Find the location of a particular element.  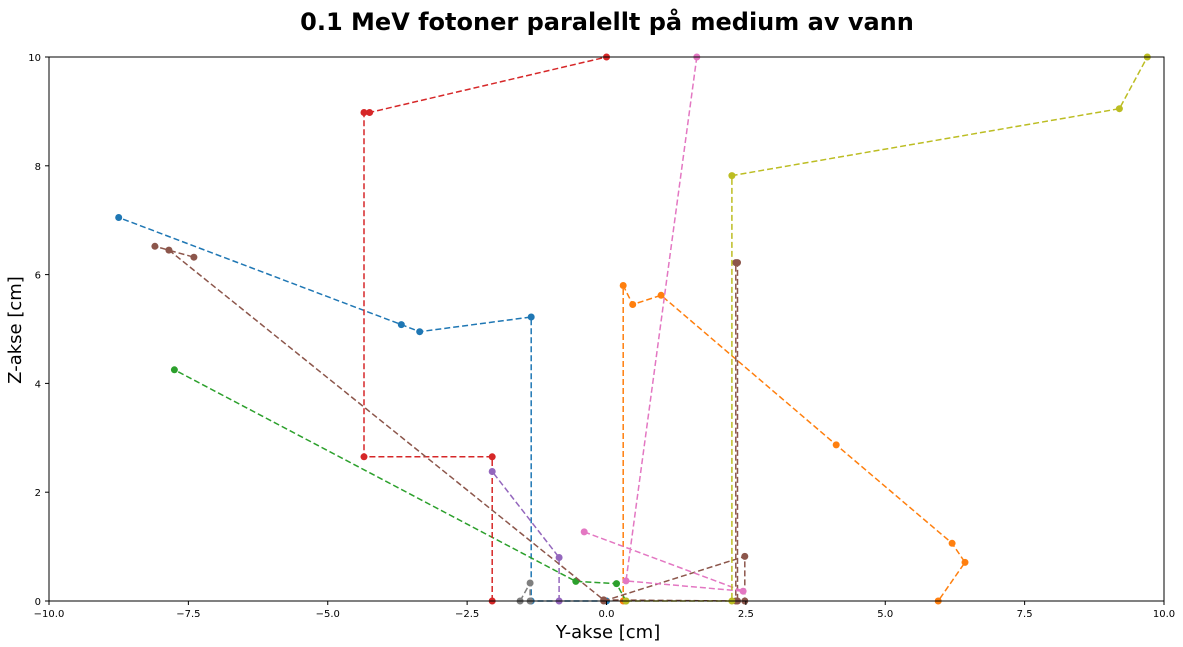

x-tick-label: −2.5 is located at coordinates (467, 614).